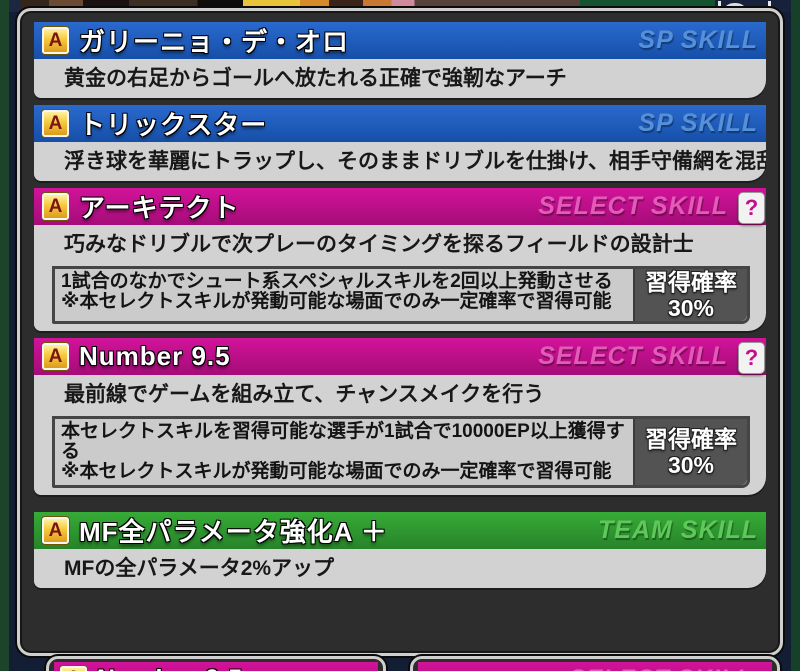  What do you see at coordinates (315, 78) in the screenshot?
I see `skill-description: 黄金の右足からゴールへ放たれる正確で強靭なアーチ` at bounding box center [315, 78].